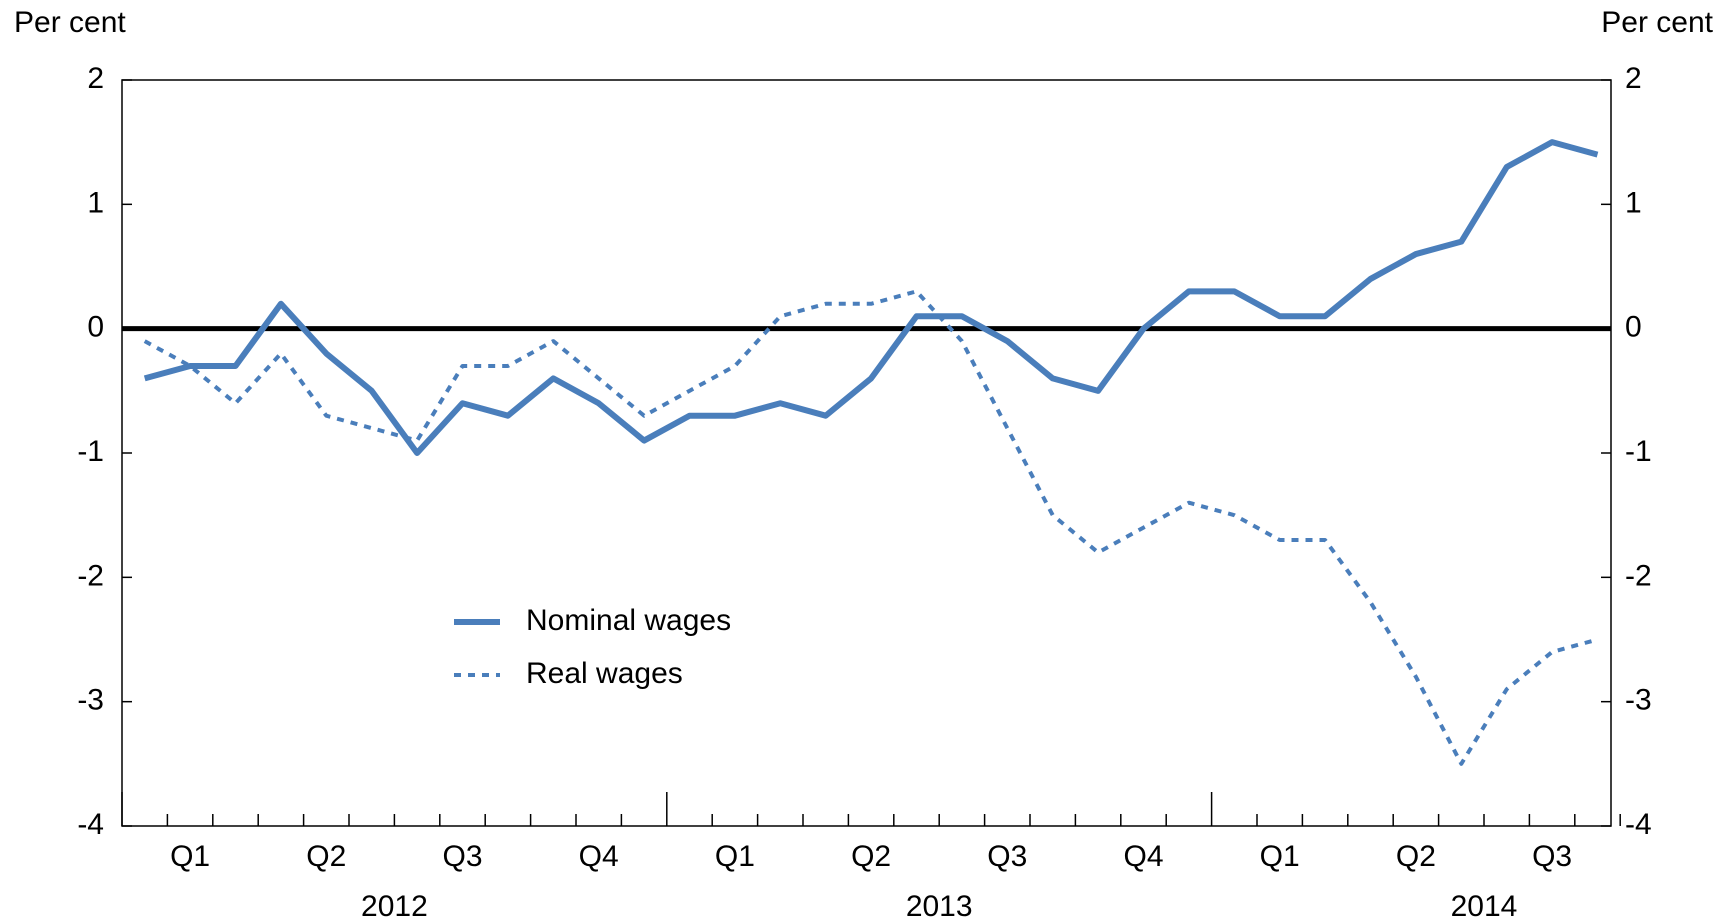  Describe the element at coordinates (1484, 905) in the screenshot. I see `year-label: 2014` at that location.